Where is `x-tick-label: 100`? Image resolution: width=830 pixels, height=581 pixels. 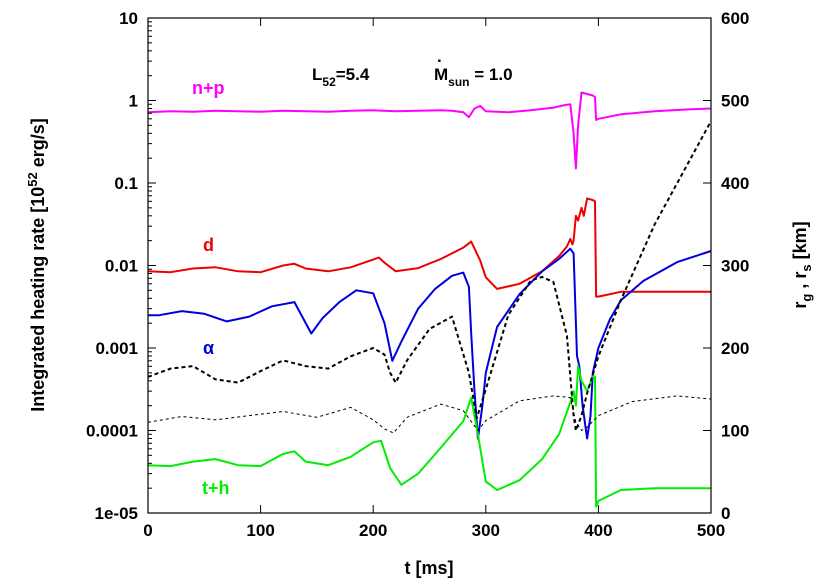 x-tick-label: 100 is located at coordinates (260, 530).